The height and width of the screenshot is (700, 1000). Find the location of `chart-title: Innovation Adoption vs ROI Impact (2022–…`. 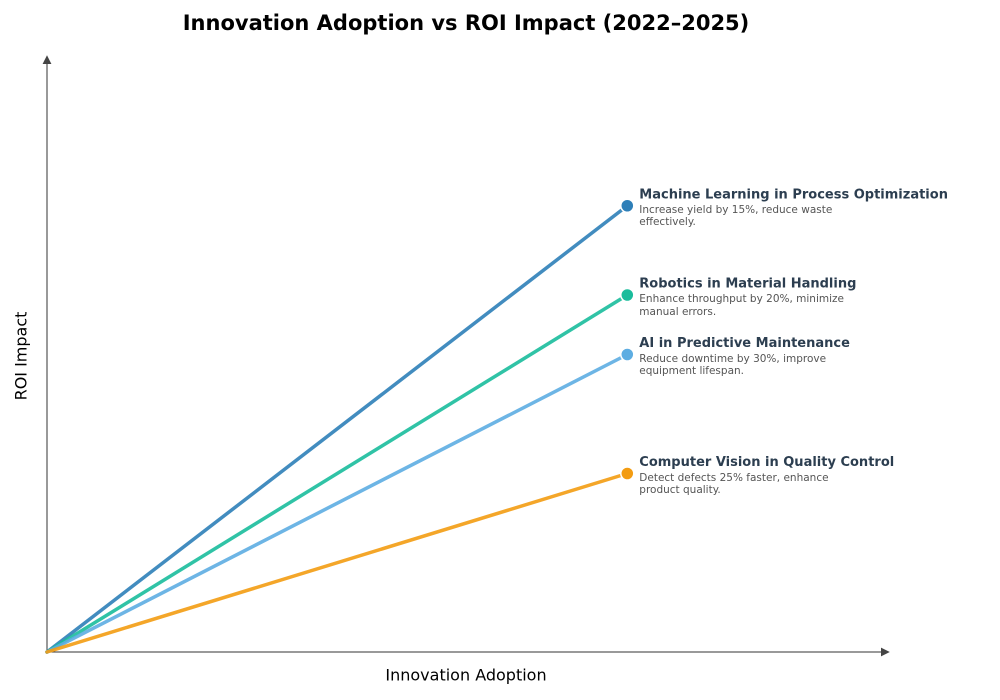

chart-title: Innovation Adoption vs ROI Impact (2022–… is located at coordinates (466, 23).